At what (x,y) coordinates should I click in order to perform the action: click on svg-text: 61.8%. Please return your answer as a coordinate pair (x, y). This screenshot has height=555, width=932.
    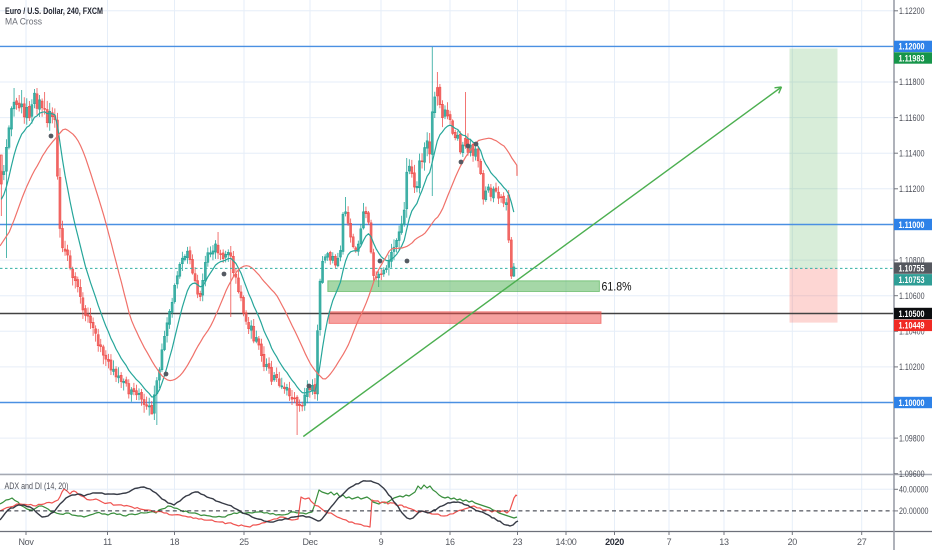
    Looking at the image, I should click on (617, 288).